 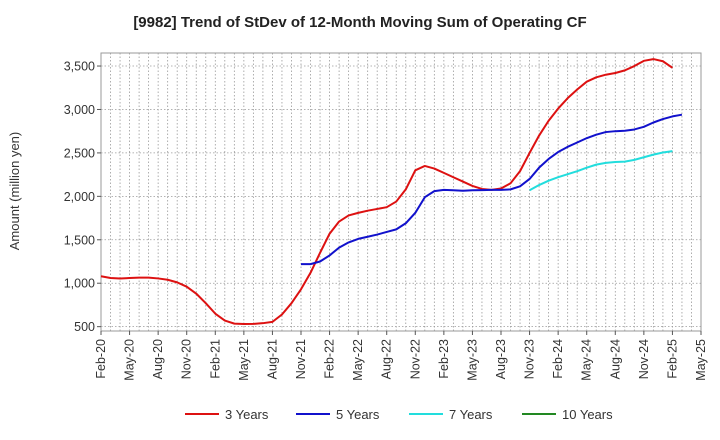 I want to click on x-tick-label: May-20, so click(x=130, y=360).